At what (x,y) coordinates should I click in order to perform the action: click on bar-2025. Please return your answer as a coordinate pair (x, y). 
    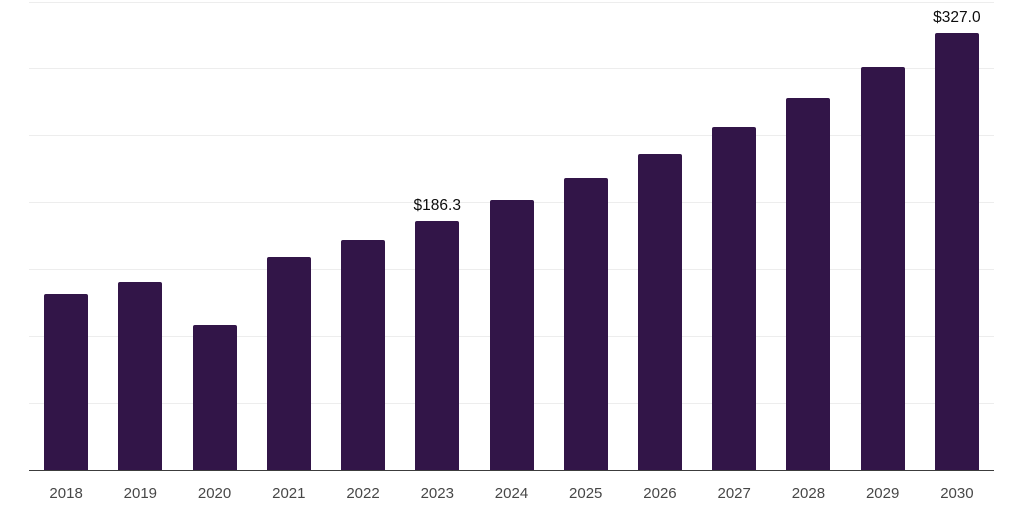
    Looking at the image, I should click on (585, 323).